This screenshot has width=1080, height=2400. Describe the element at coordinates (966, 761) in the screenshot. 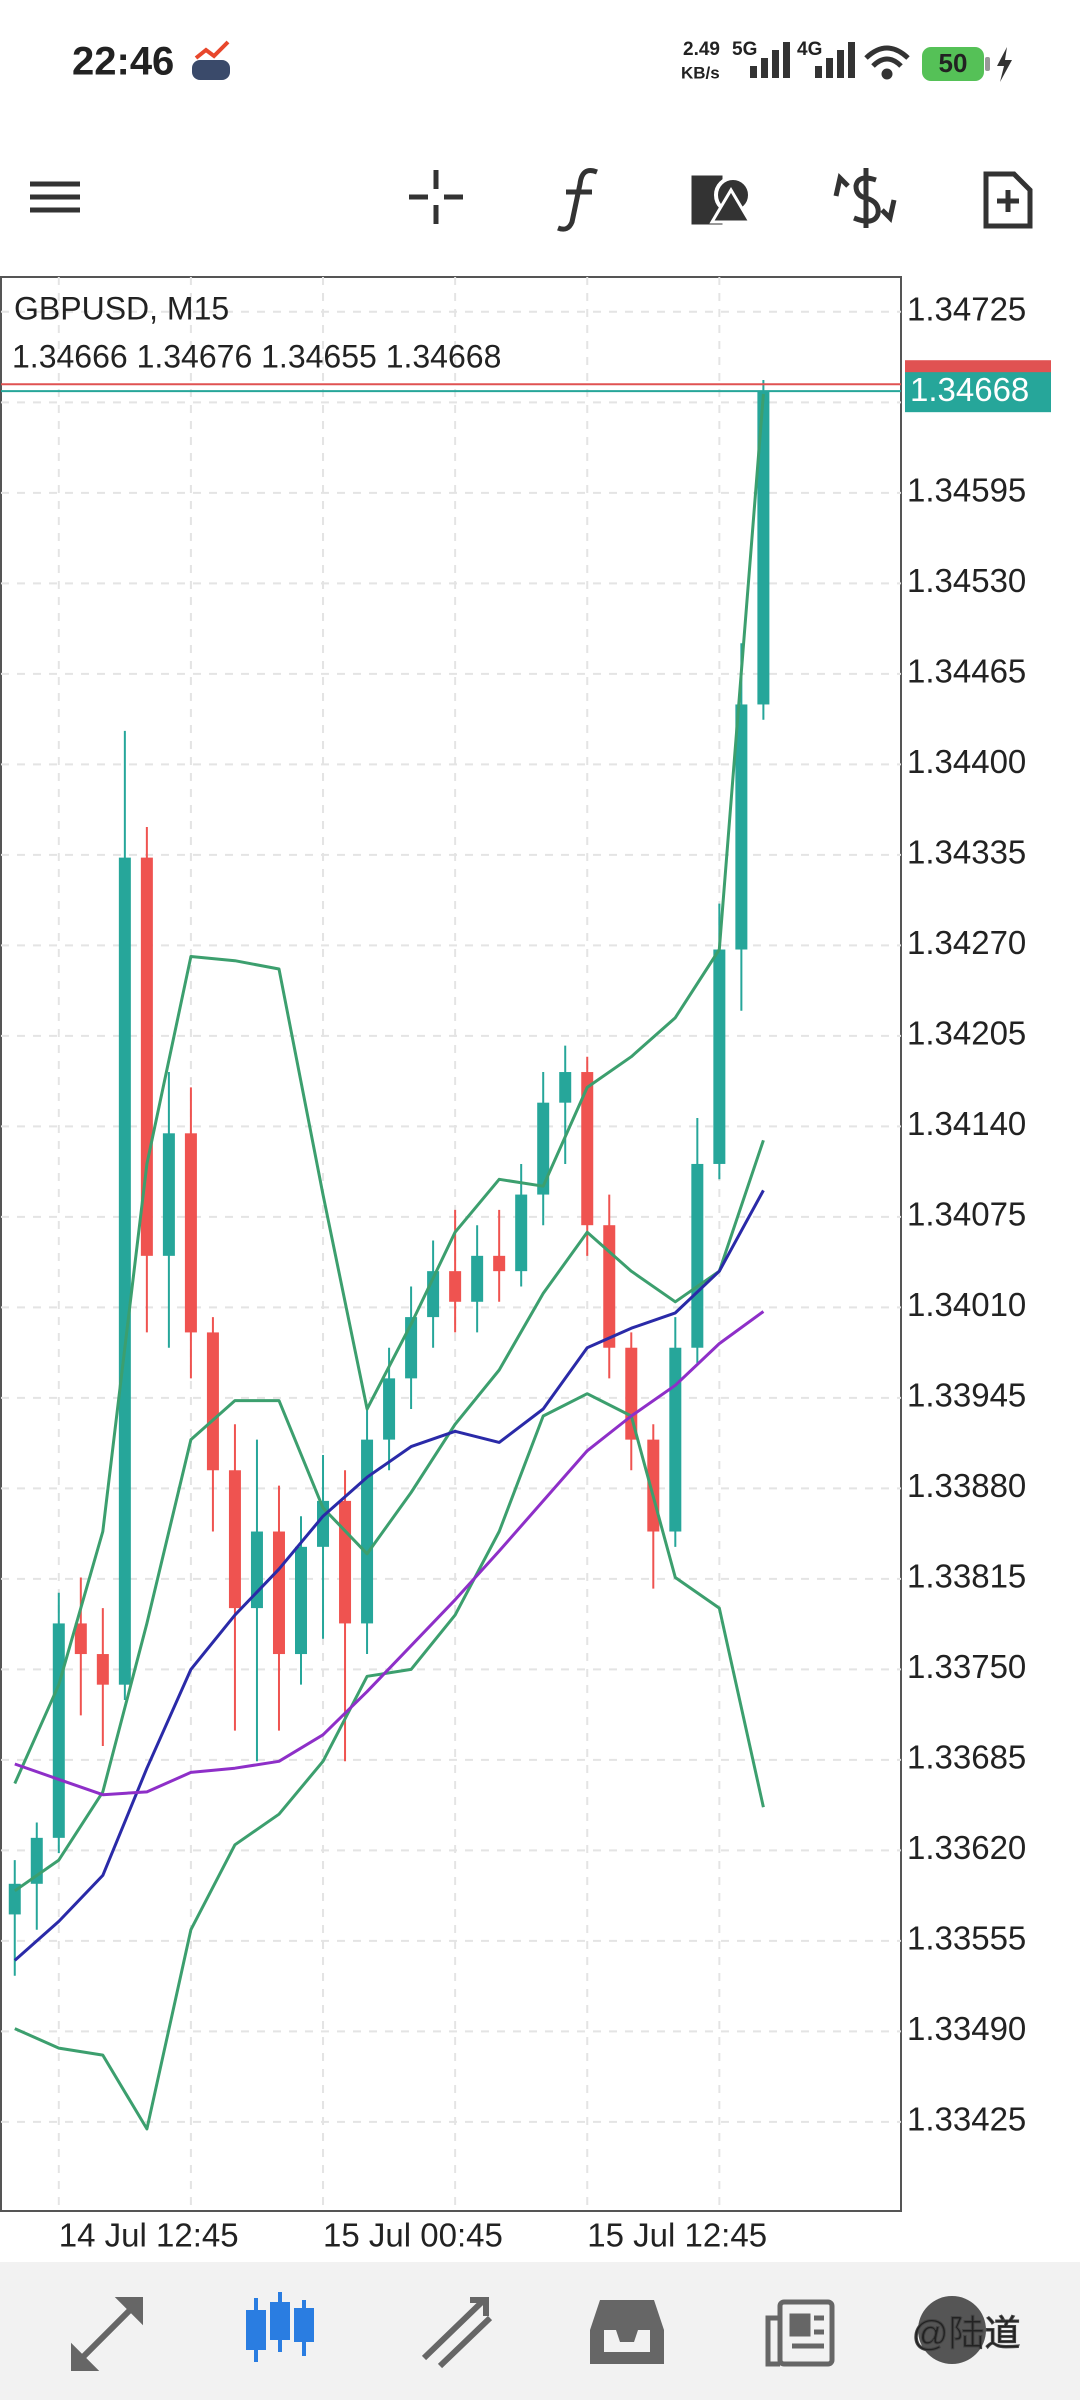

I see `y-tick-label: 1.34400` at that location.